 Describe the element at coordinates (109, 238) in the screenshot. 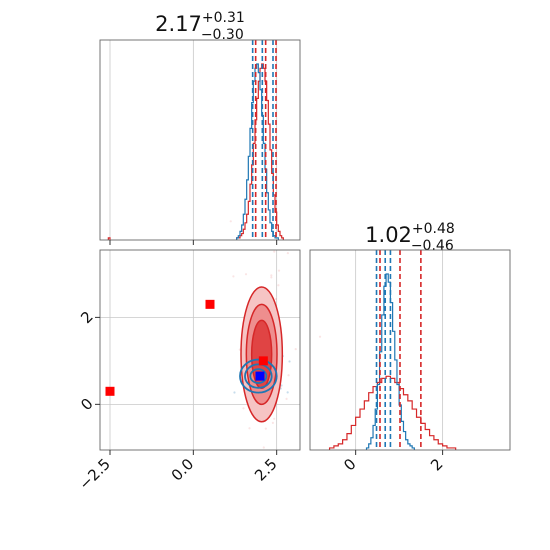

I see `red-histogram-outlier-bin` at that location.